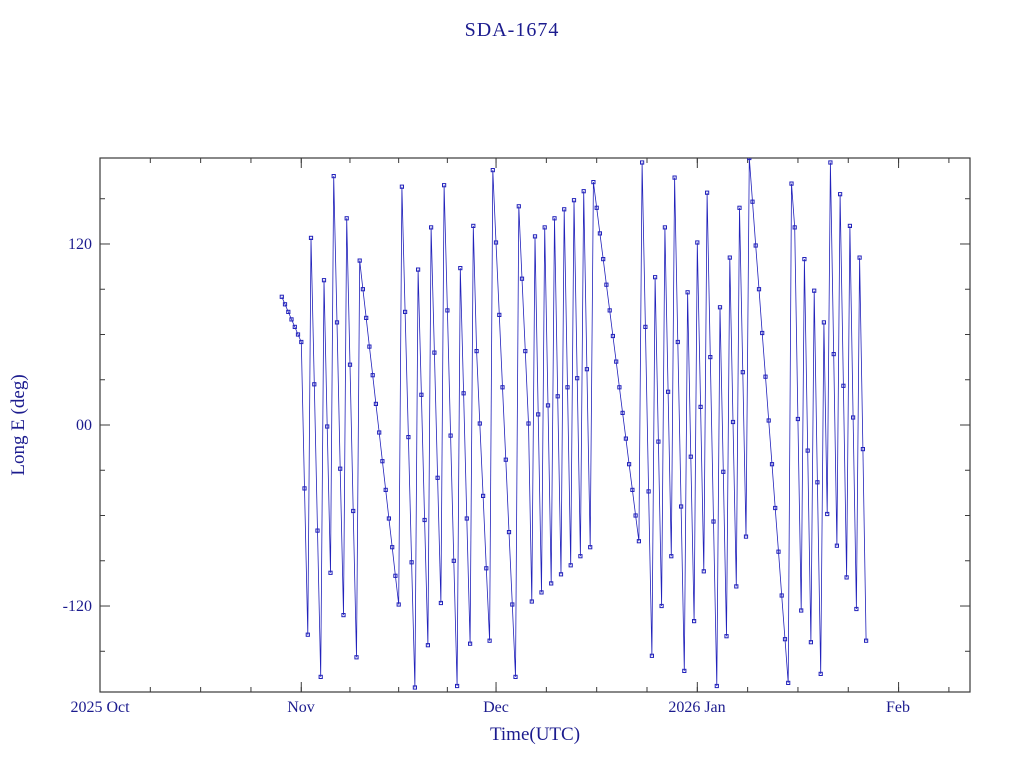  What do you see at coordinates (77, 606) in the screenshot?
I see `y-tick-label-minus120: -120` at bounding box center [77, 606].